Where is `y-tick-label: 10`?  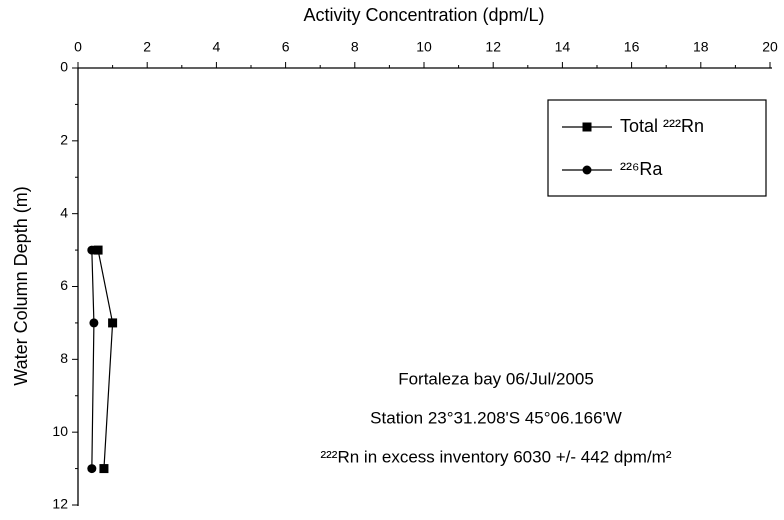 y-tick-label: 10 is located at coordinates (60, 431).